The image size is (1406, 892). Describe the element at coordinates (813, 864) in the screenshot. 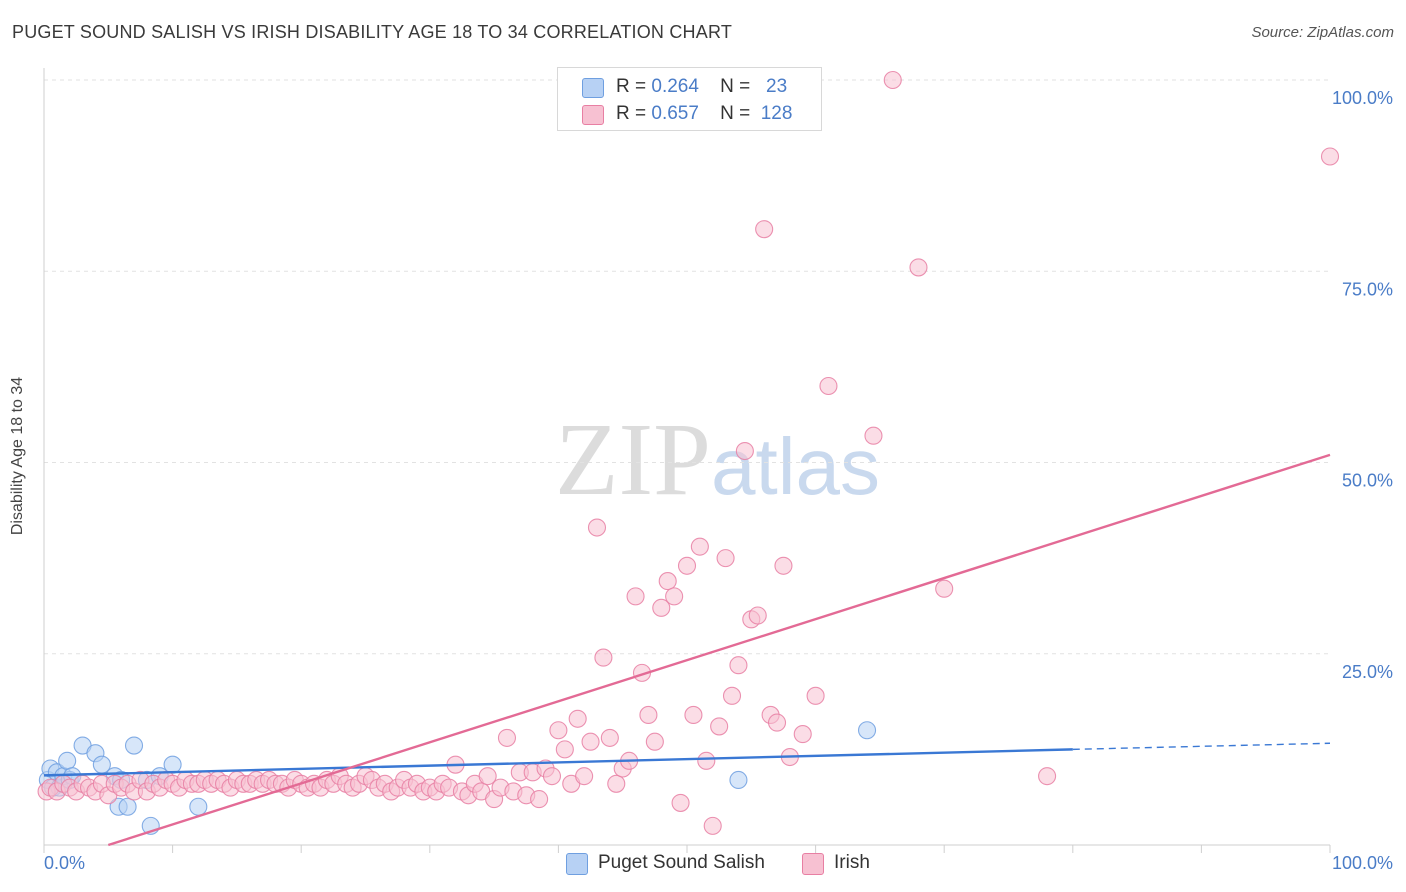

I see `bottom-legend-swatch-irish` at that location.